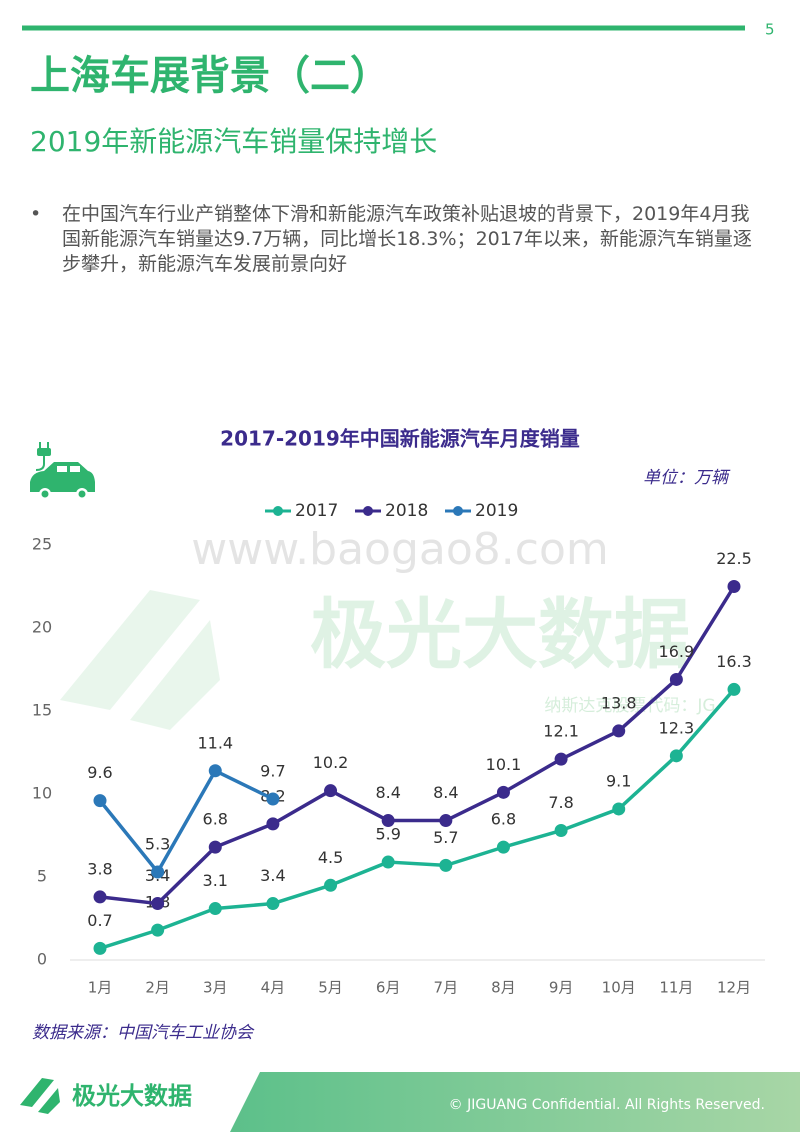 This screenshot has height=1132, width=800. Describe the element at coordinates (687, 478) in the screenshot. I see `unit-label: 单位：万辆` at that location.